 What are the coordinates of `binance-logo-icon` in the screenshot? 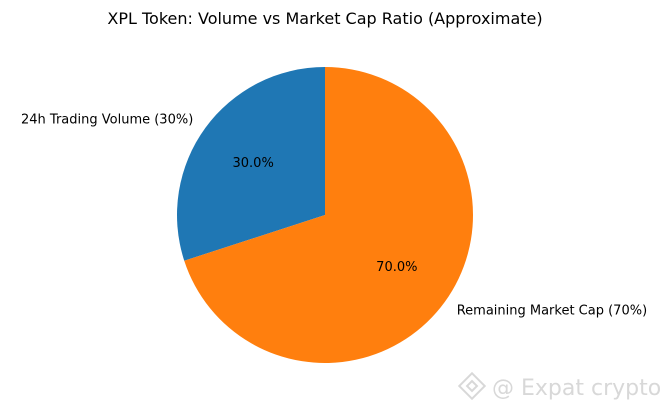 It's located at (472, 386).